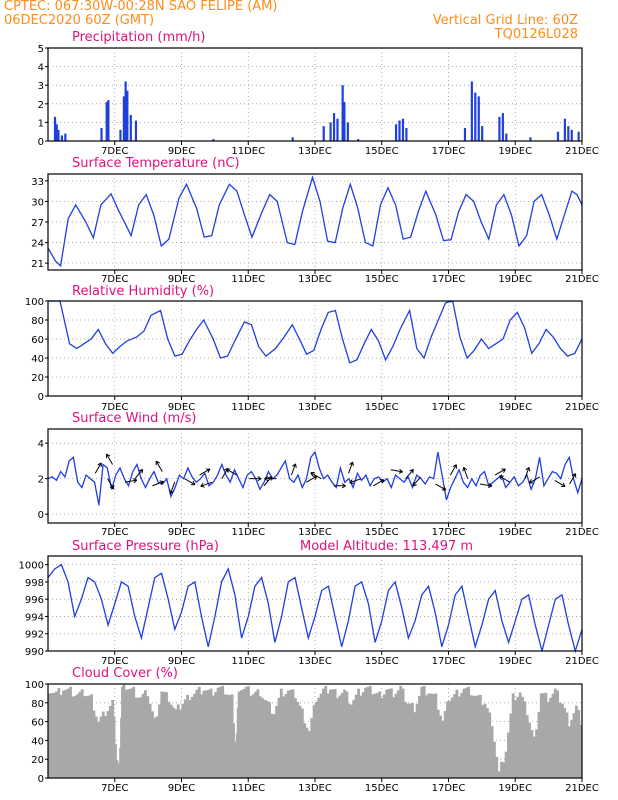 This screenshot has height=800, width=618. What do you see at coordinates (449, 532) in the screenshot?
I see `x-tick-label: 17DEC` at bounding box center [449, 532].